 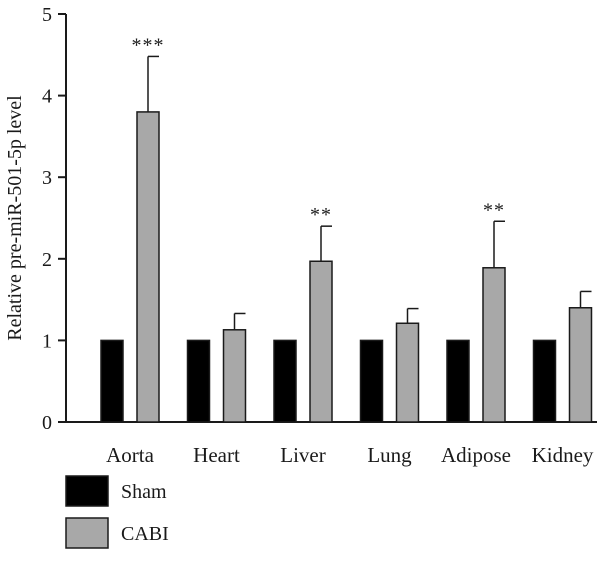 I want to click on x-tick-label: Lung, so click(x=389, y=455).